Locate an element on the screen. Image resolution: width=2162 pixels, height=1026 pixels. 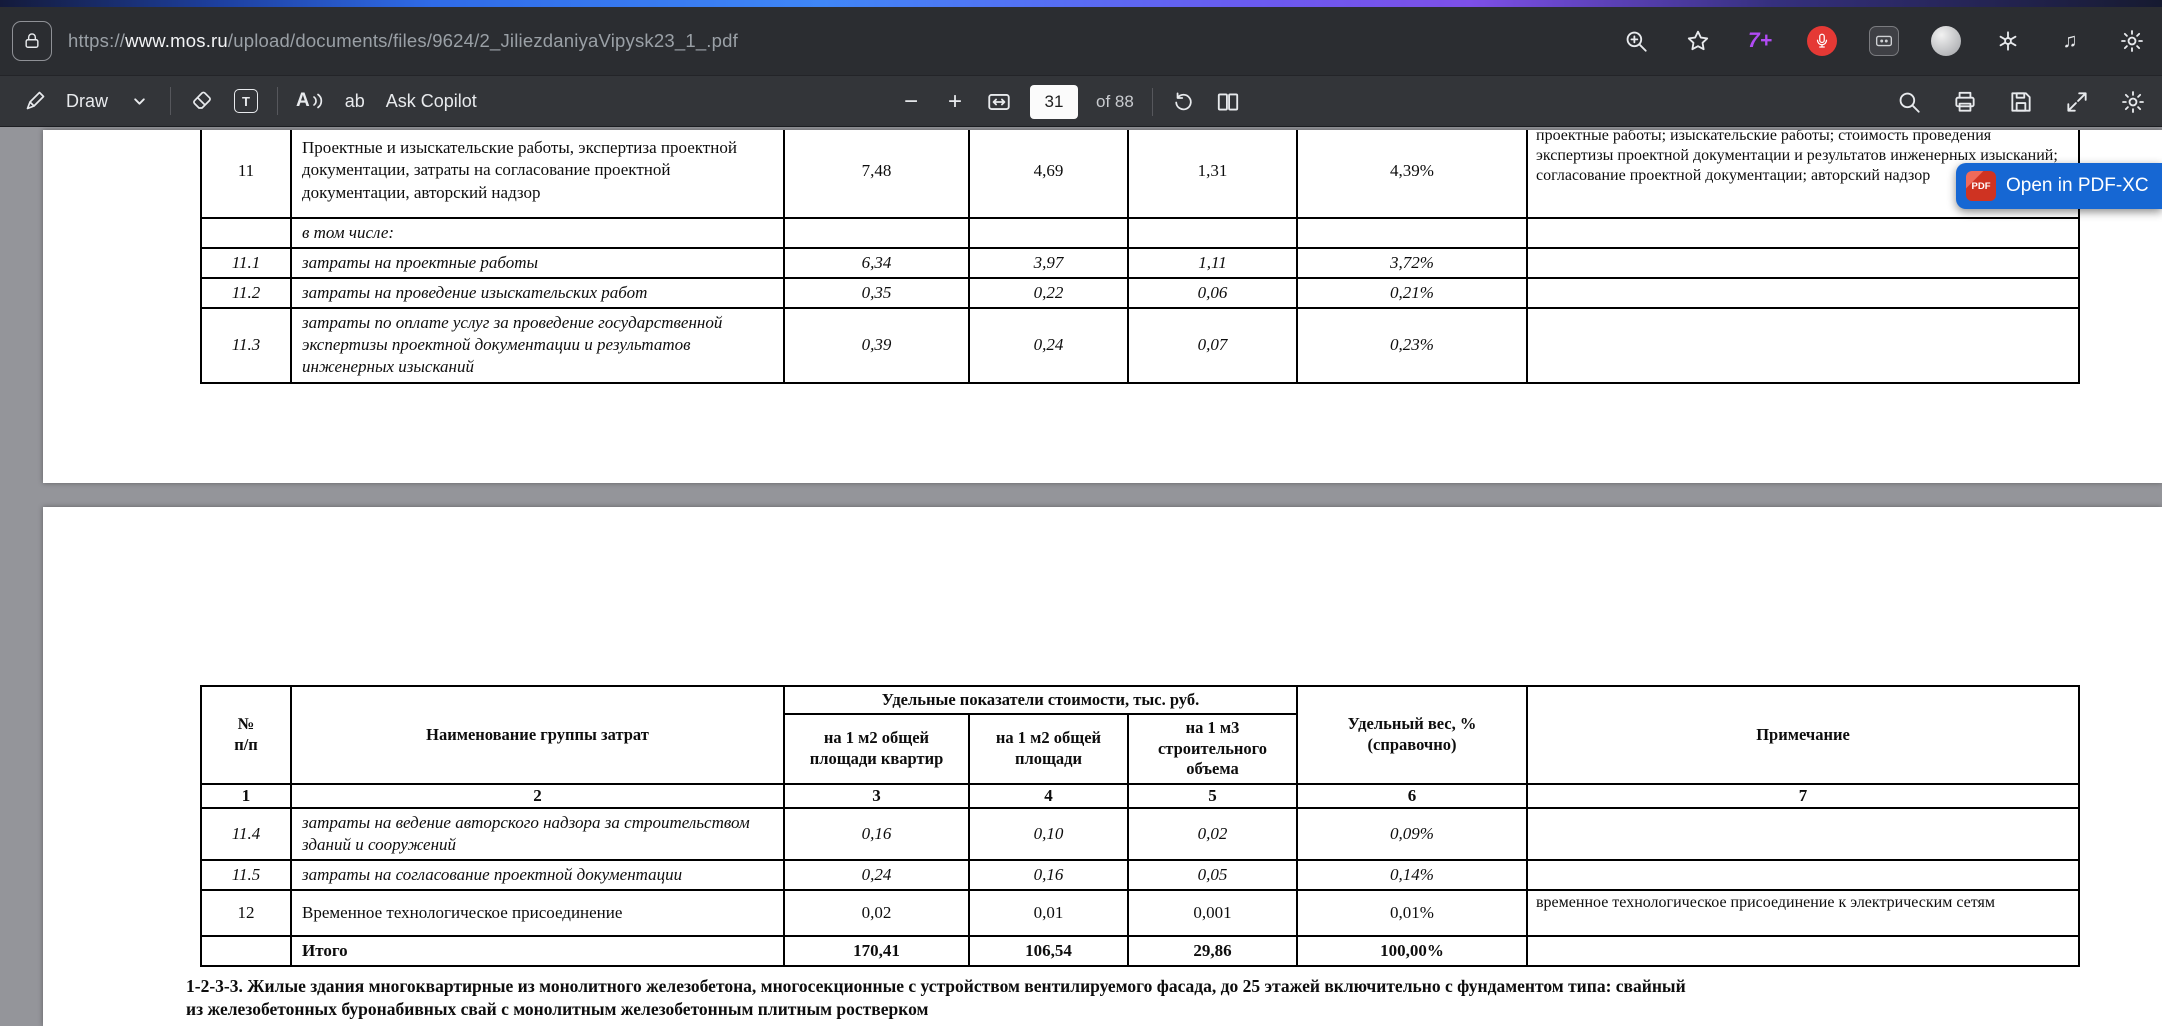
draw-button is located at coordinates (35, 101).